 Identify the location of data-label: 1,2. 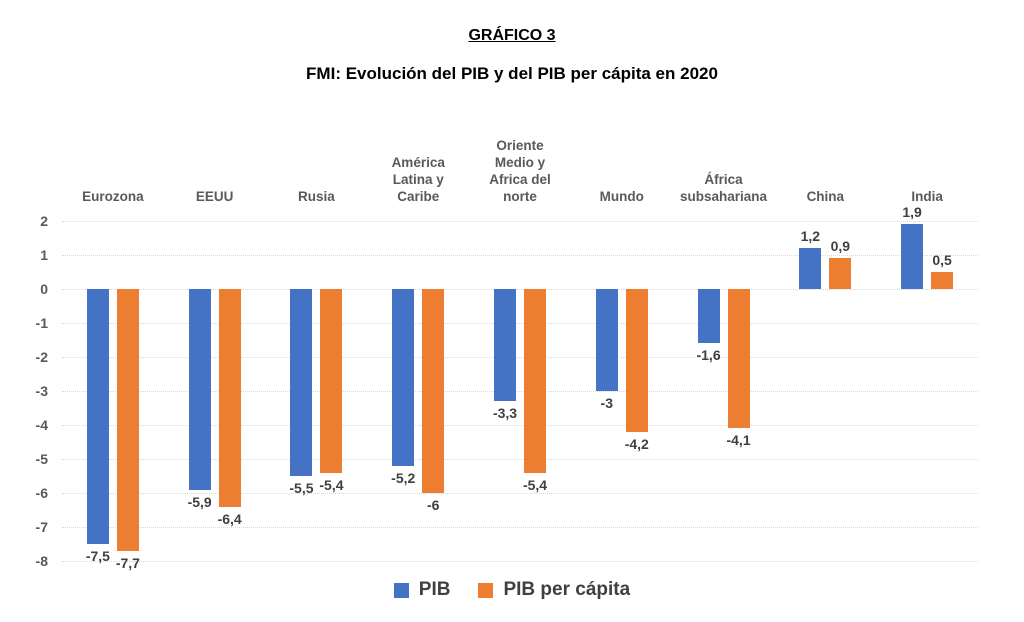
(810, 236).